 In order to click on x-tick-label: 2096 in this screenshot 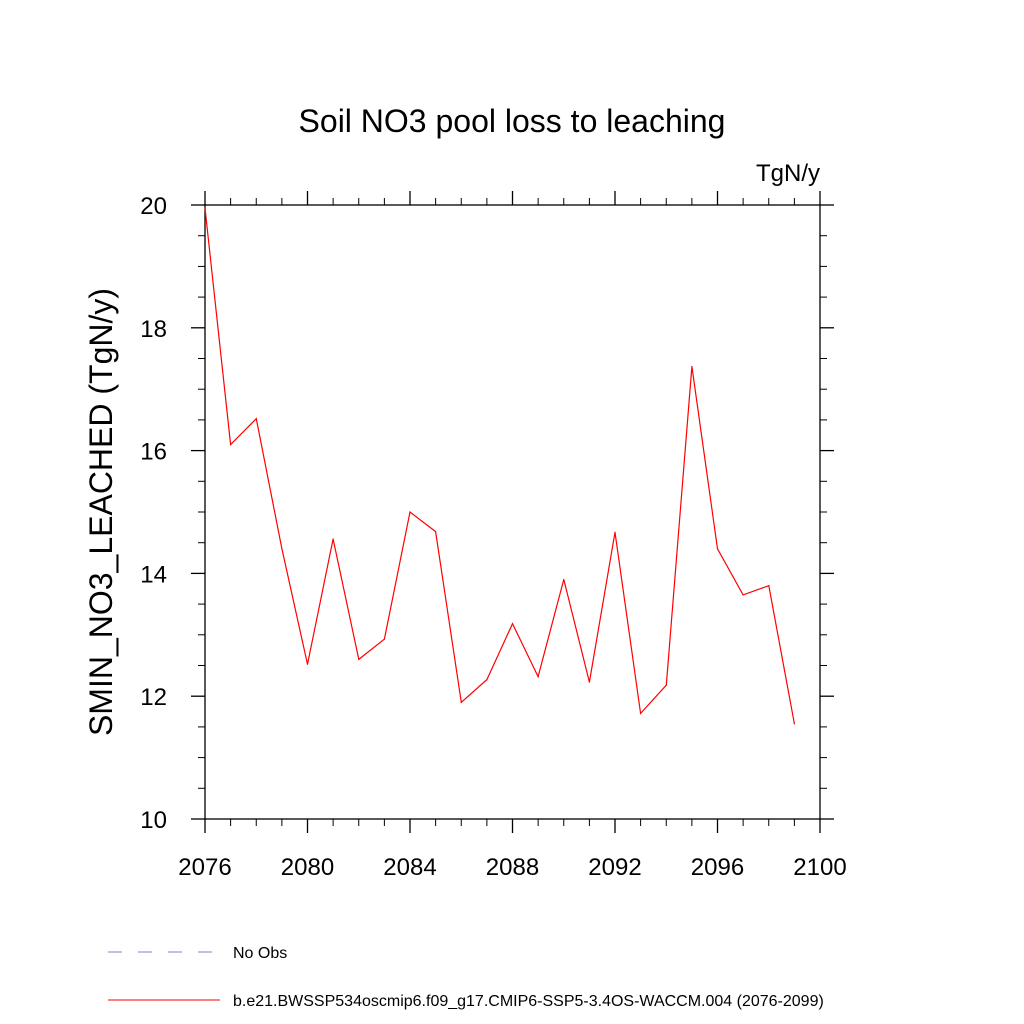, I will do `click(717, 867)`.